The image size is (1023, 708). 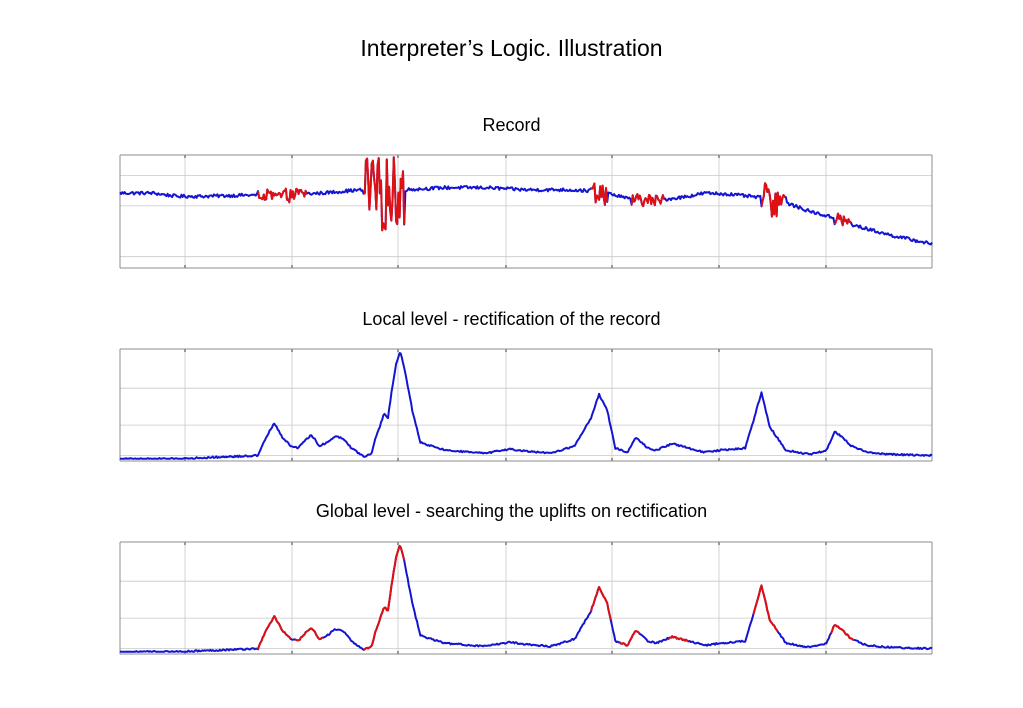 I want to click on figure-title: Interpreter’s Logic. Illustration, so click(x=511, y=48).